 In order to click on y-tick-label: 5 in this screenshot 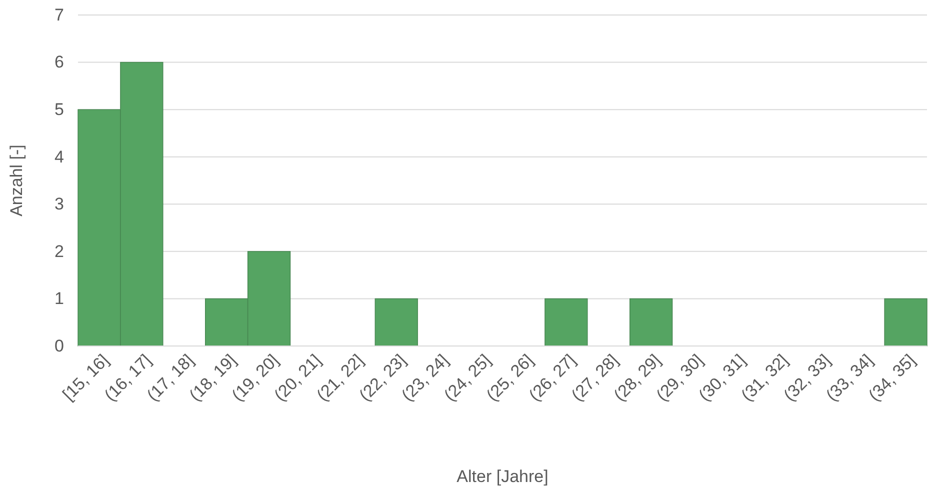, I will do `click(59, 110)`.